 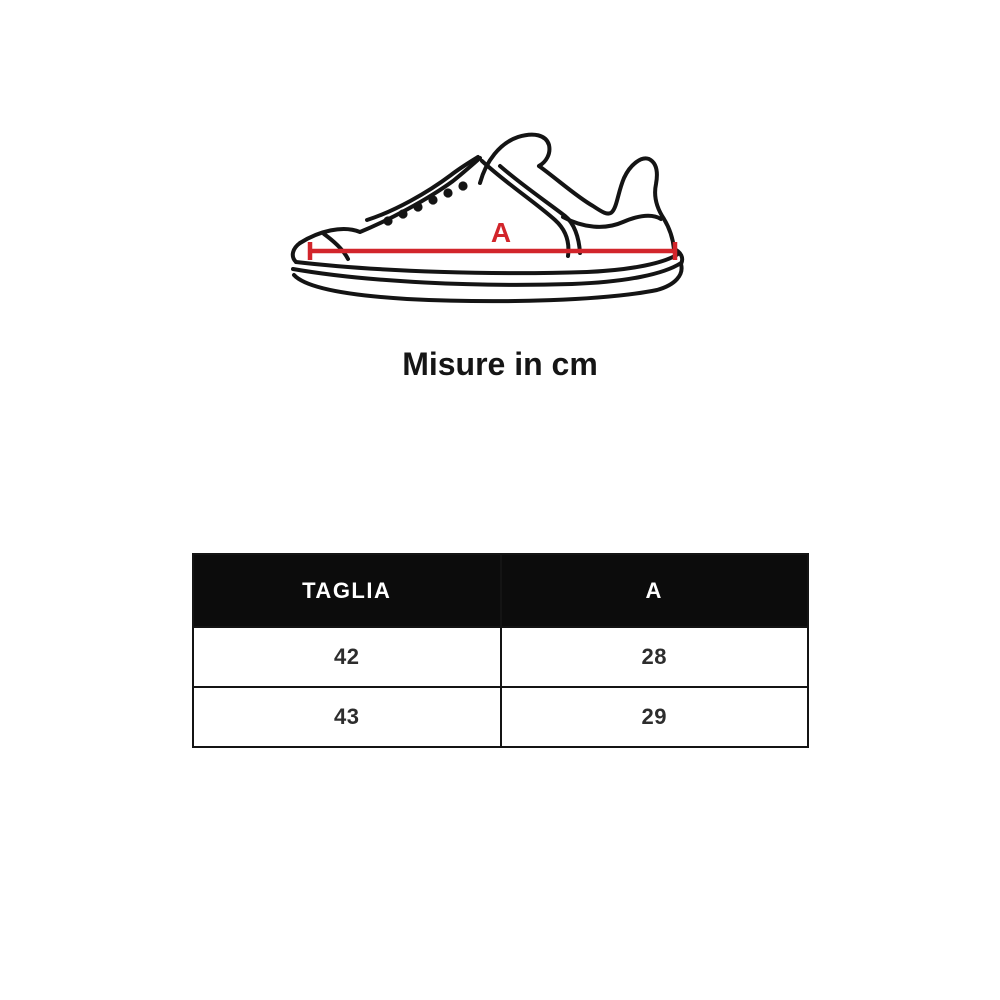 I want to click on measurement-group, so click(x=492, y=251).